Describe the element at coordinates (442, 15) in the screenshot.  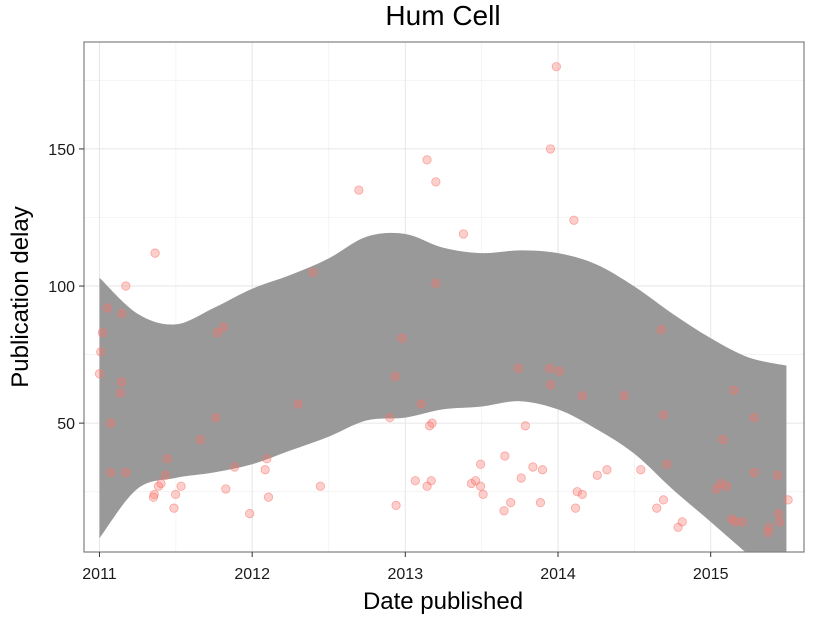
I see `chart-title: Hum Cell` at that location.